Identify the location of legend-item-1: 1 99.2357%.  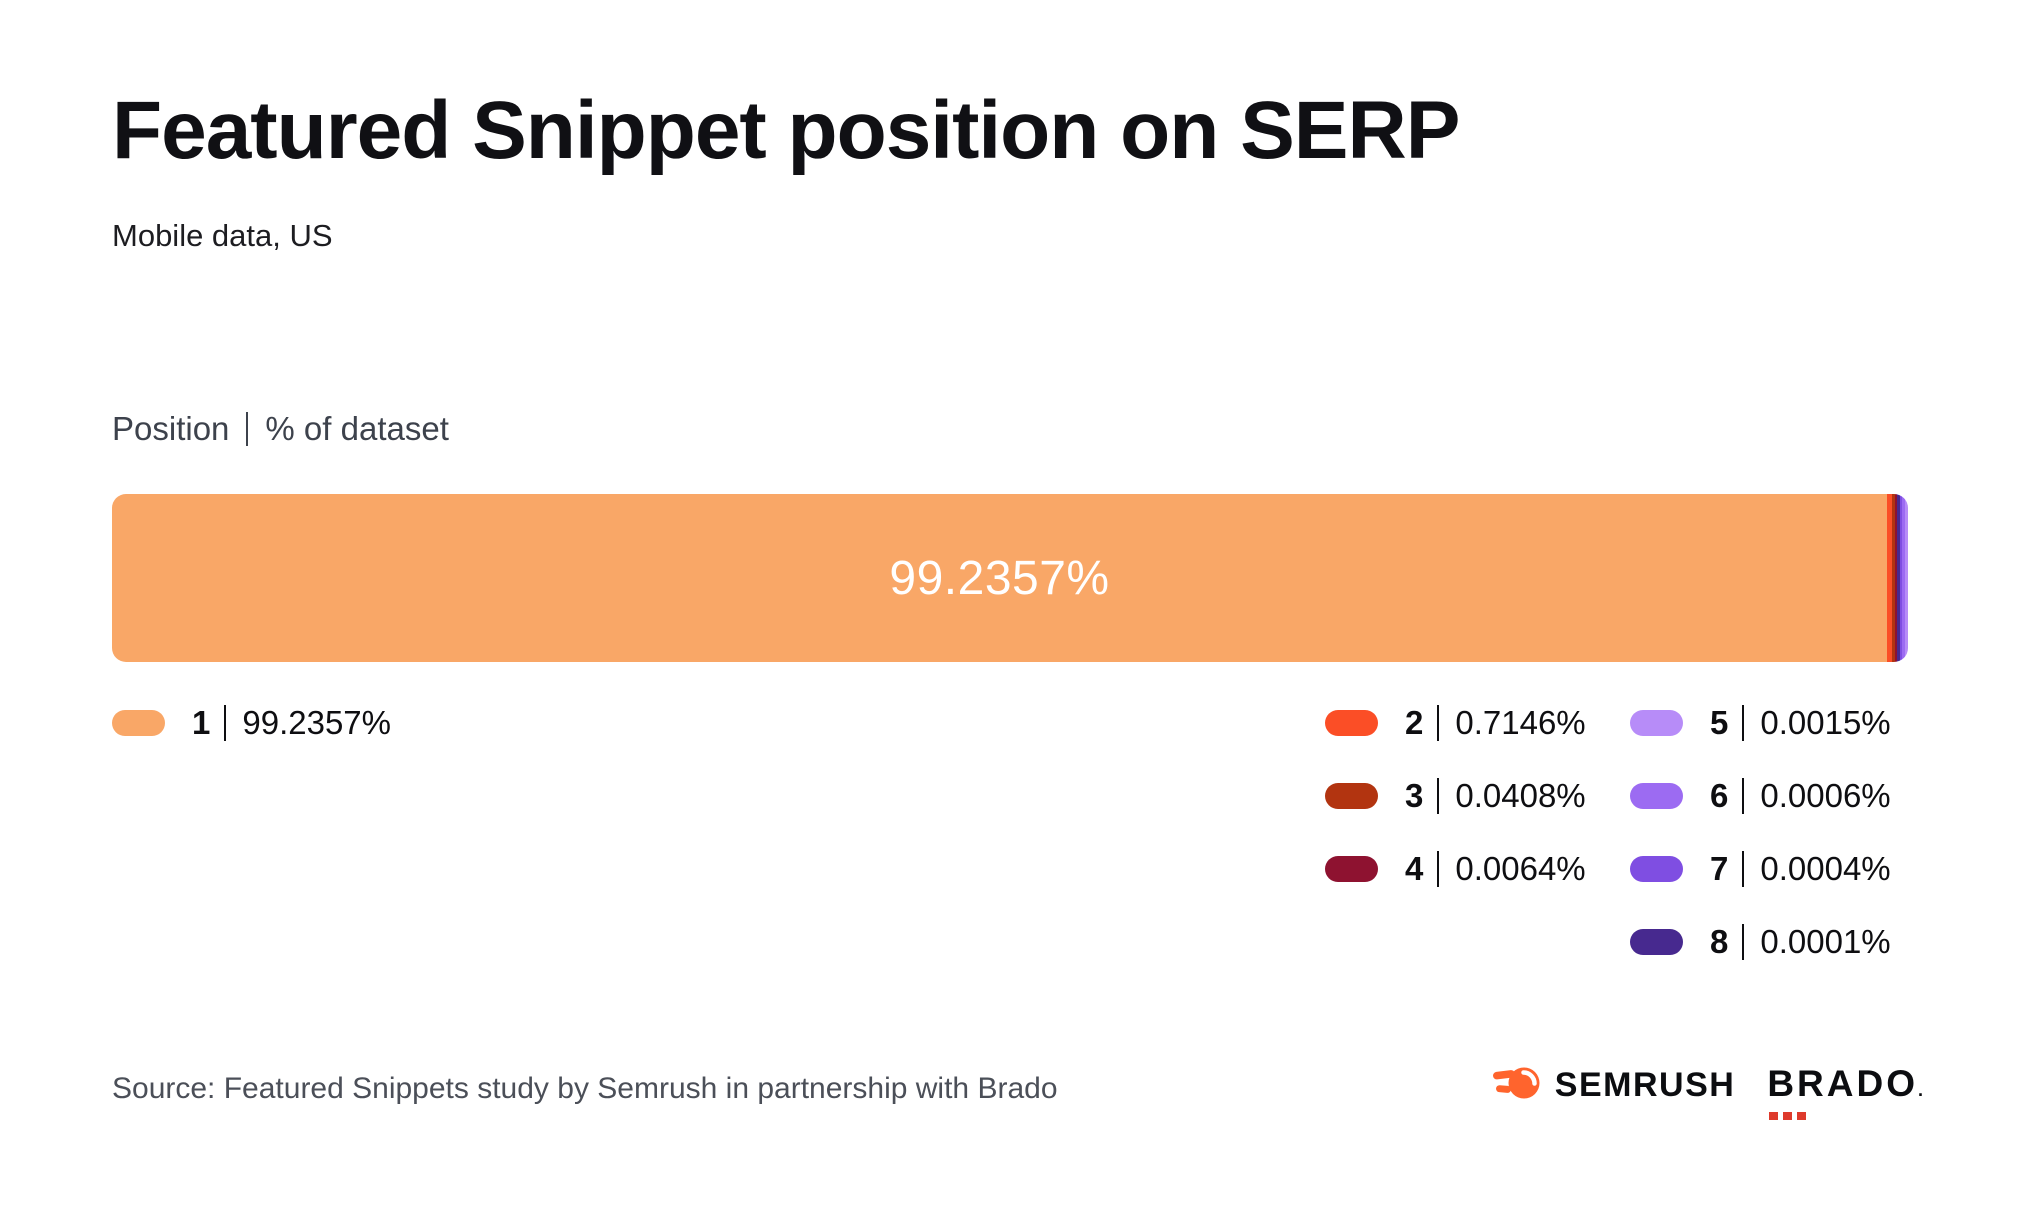
(251, 722).